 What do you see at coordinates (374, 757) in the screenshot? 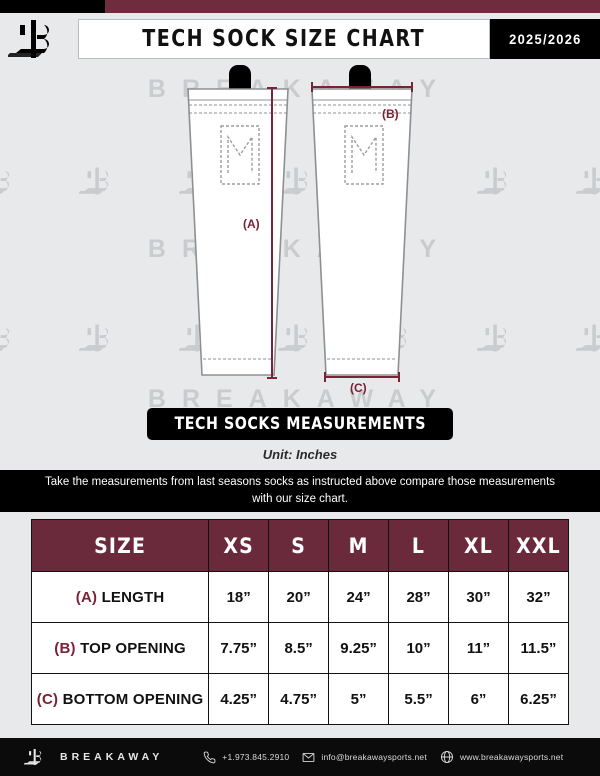
I see `footer-email-text: info@breakawaysports.net` at bounding box center [374, 757].